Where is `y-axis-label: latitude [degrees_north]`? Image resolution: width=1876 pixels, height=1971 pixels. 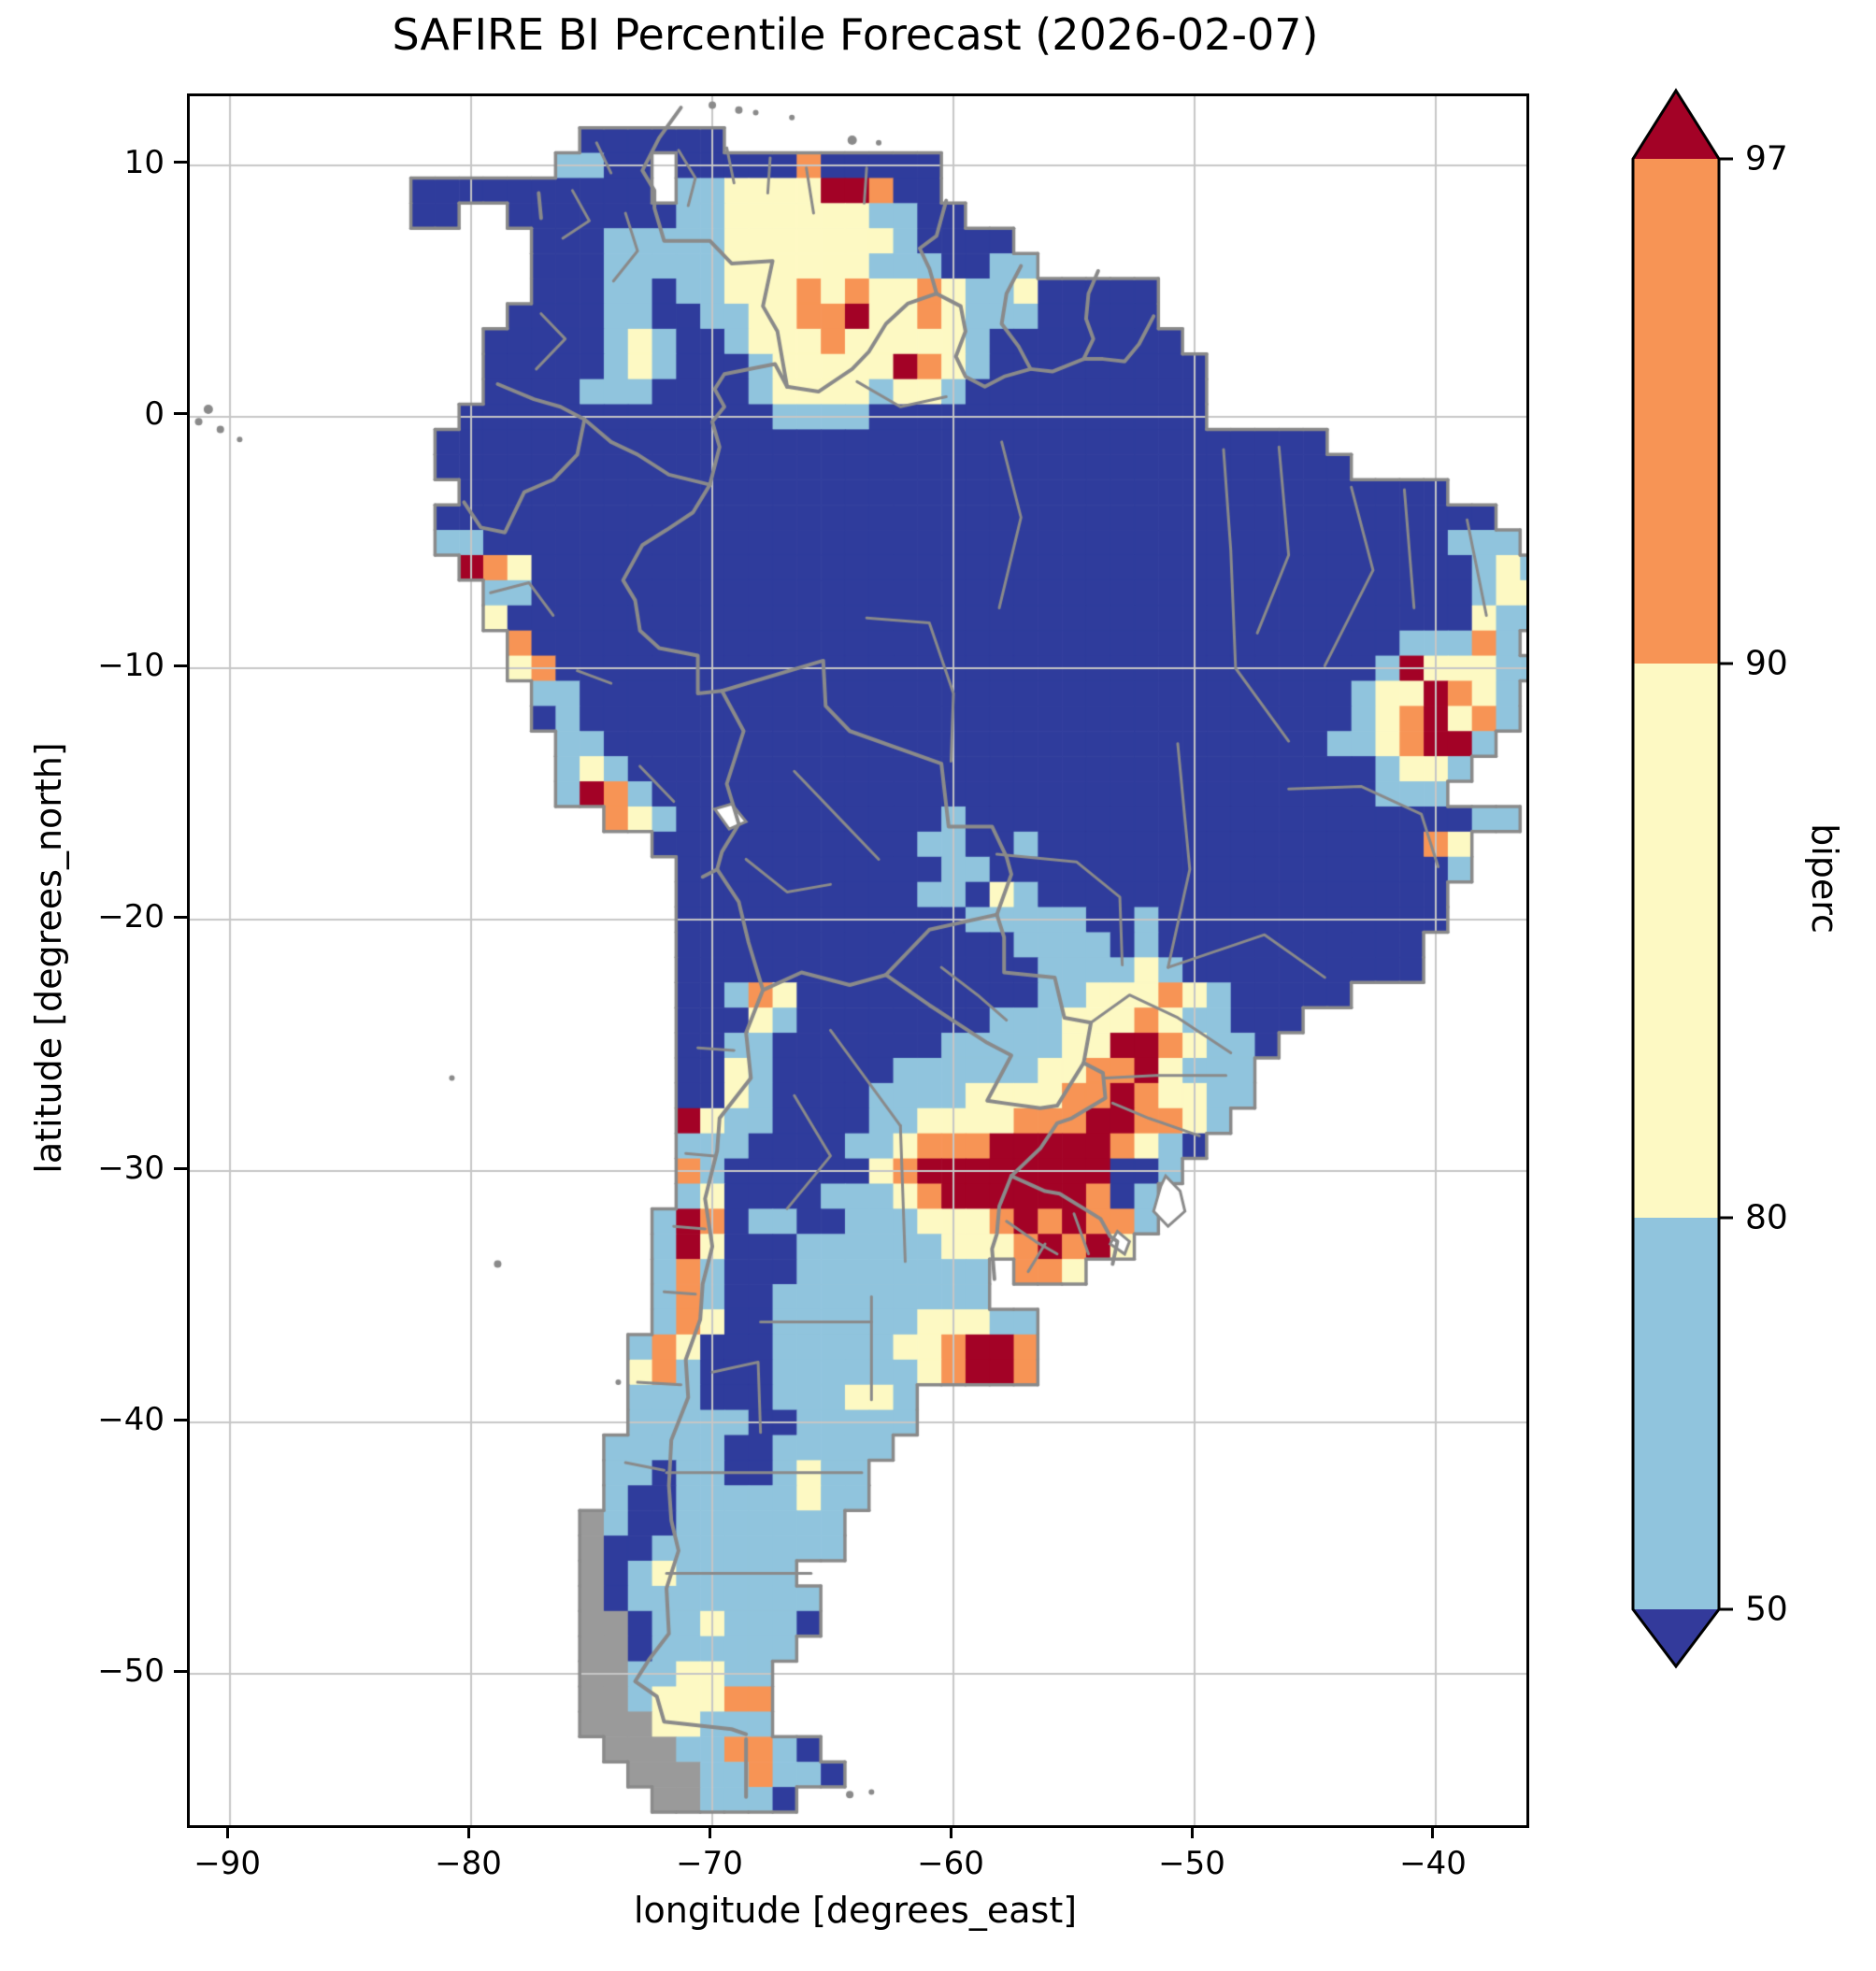
y-axis-label: latitude [degrees_north] is located at coordinates (49, 958).